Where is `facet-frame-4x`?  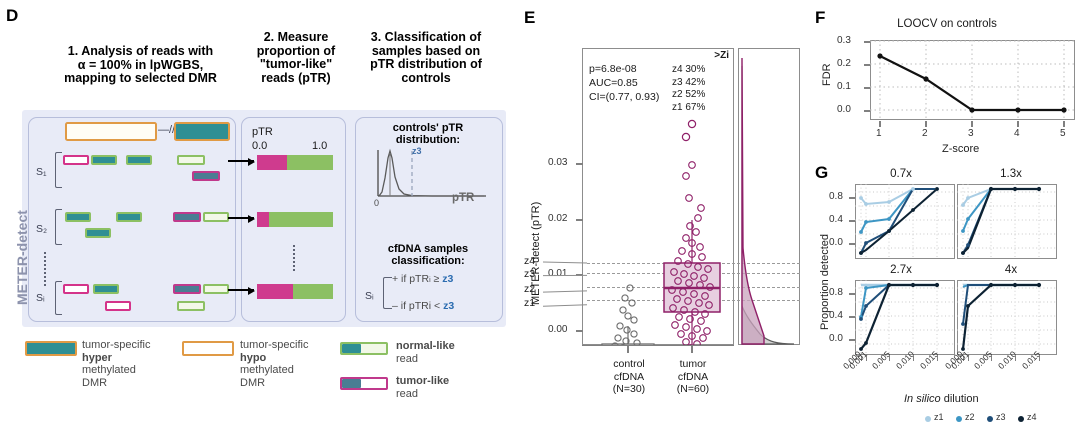
facet-frame-4x is located at coordinates (1007, 317).